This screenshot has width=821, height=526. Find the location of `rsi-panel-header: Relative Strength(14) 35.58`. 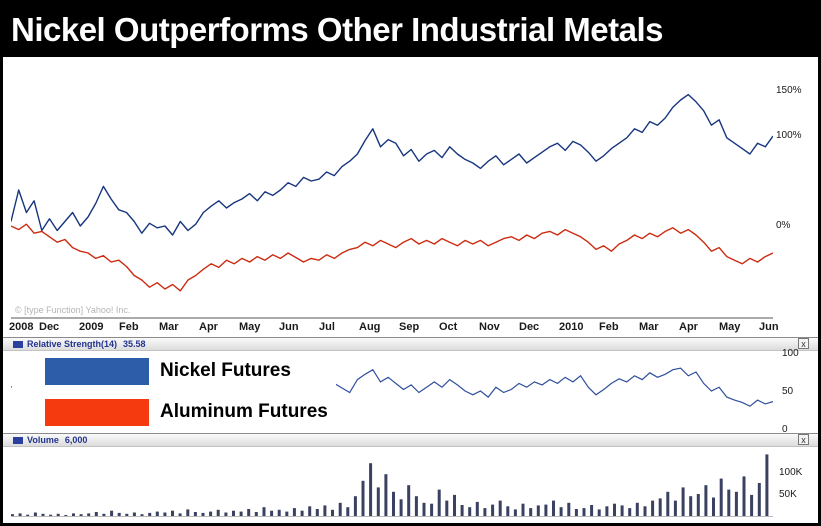

rsi-panel-header: Relative Strength(14) 35.58 is located at coordinates (410, 344).